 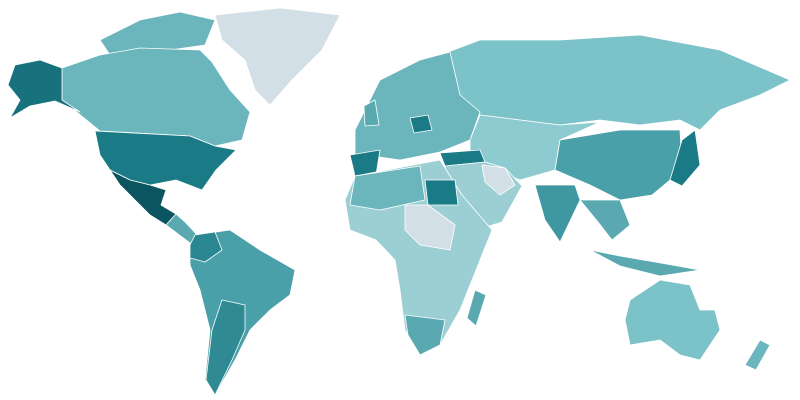 What do you see at coordinates (685, 158) in the screenshot?
I see `region-japan` at bounding box center [685, 158].